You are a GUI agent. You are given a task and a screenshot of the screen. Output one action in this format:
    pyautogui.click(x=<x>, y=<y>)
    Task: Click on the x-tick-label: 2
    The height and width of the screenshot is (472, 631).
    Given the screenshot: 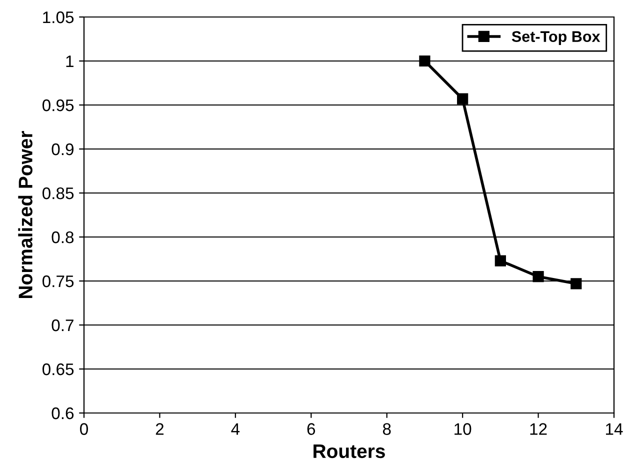 What is the action you would take?
    pyautogui.click(x=160, y=429)
    